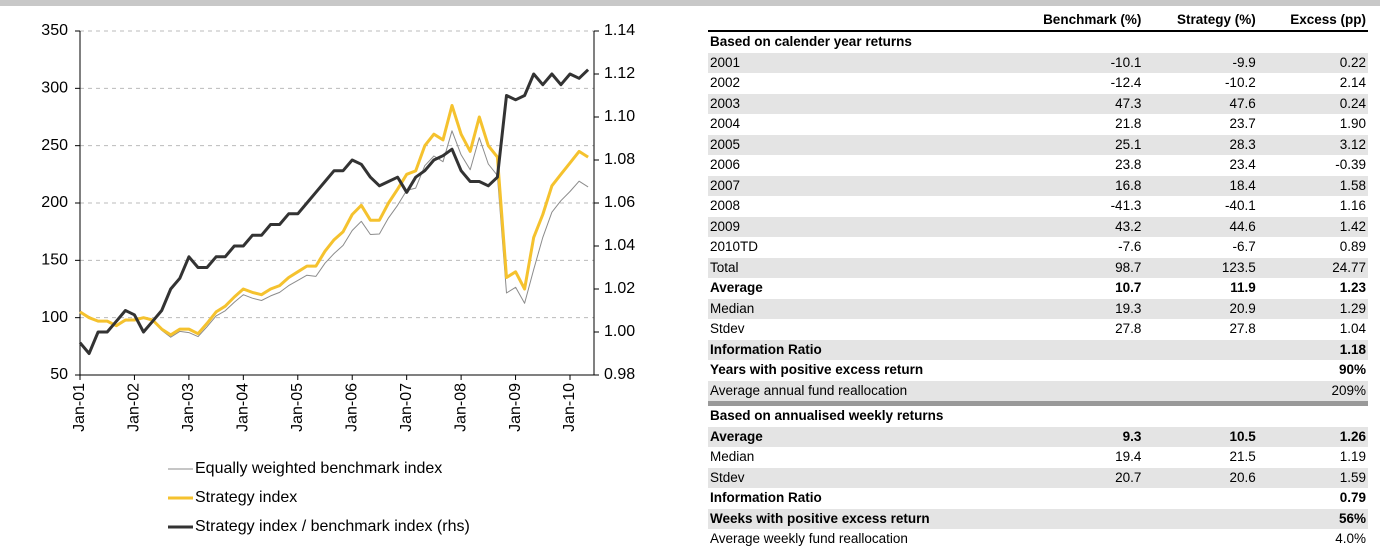 This screenshot has height=550, width=1380. What do you see at coordinates (809, 539) in the screenshot?
I see `row-label: Average weekly fund reallocation` at bounding box center [809, 539].